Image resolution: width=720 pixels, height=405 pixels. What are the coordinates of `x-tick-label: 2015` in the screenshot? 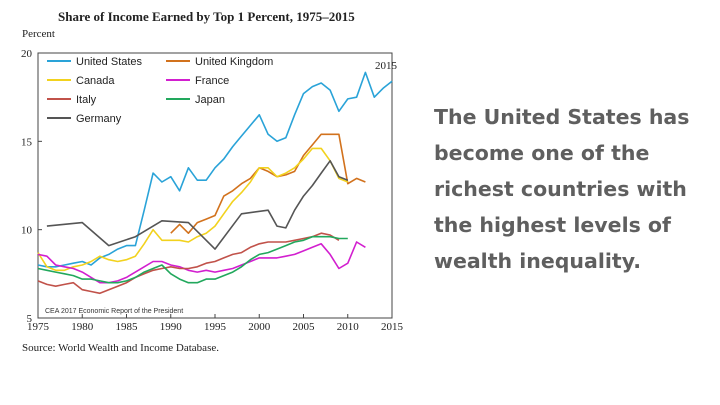 It's located at (392, 327).